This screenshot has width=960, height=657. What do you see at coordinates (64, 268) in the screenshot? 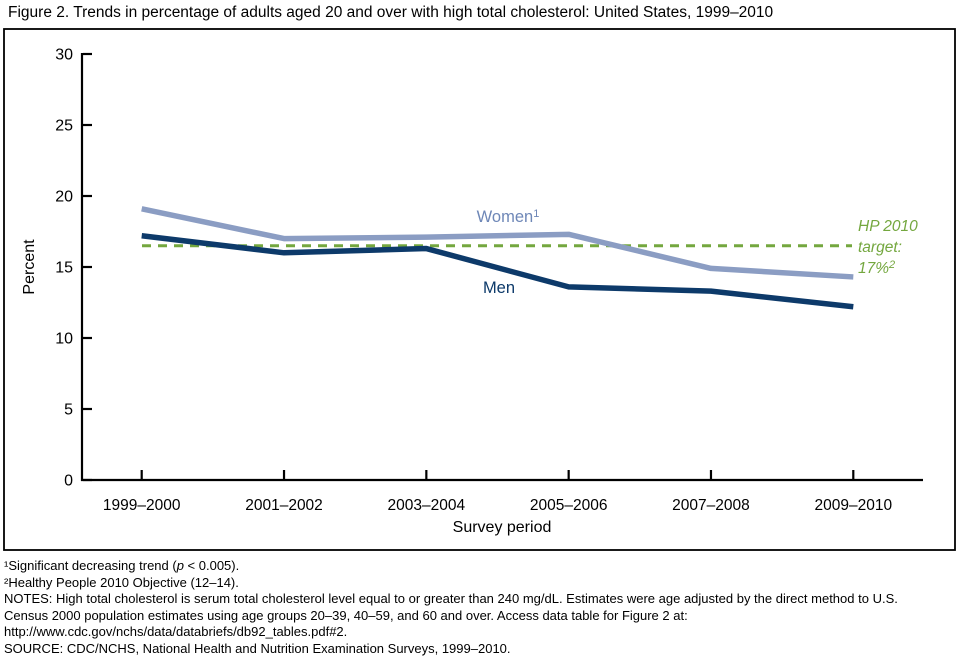
I see `y-tick-label: 15` at bounding box center [64, 268].